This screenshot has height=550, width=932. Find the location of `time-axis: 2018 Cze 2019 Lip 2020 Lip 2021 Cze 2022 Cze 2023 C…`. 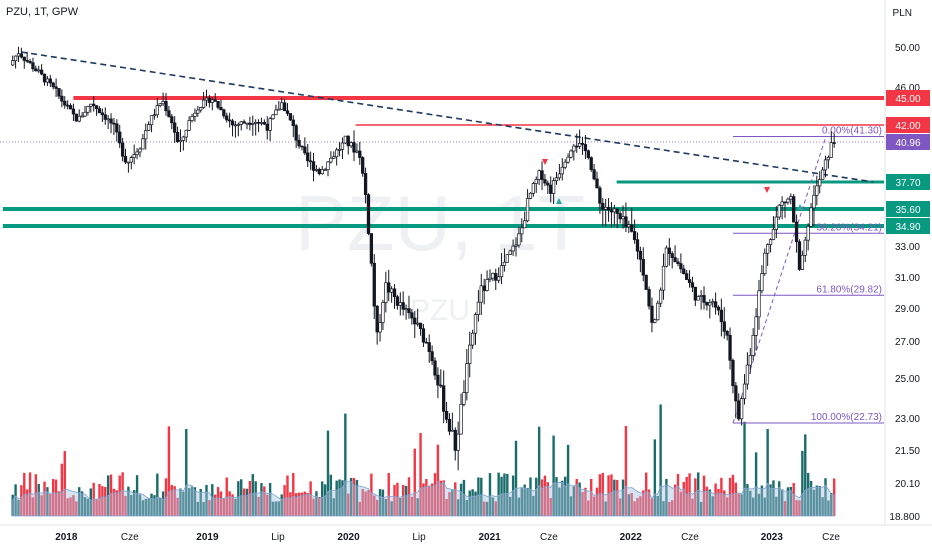

time-axis: 2018 Cze 2019 Lip 2020 Lip 2021 Cze 2022 Cze 2023 C… is located at coordinates (466, 533).